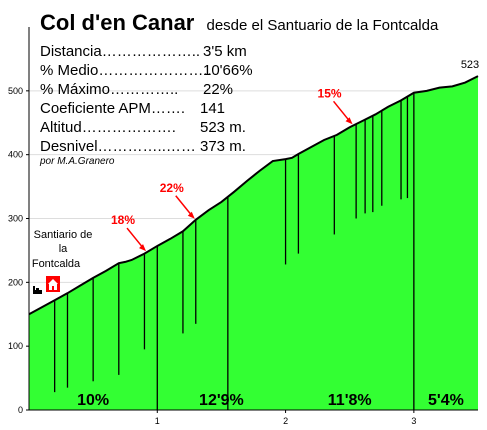 The height and width of the screenshot is (430, 487). What do you see at coordinates (53, 284) in the screenshot?
I see `sanctuary-icon` at bounding box center [53, 284].